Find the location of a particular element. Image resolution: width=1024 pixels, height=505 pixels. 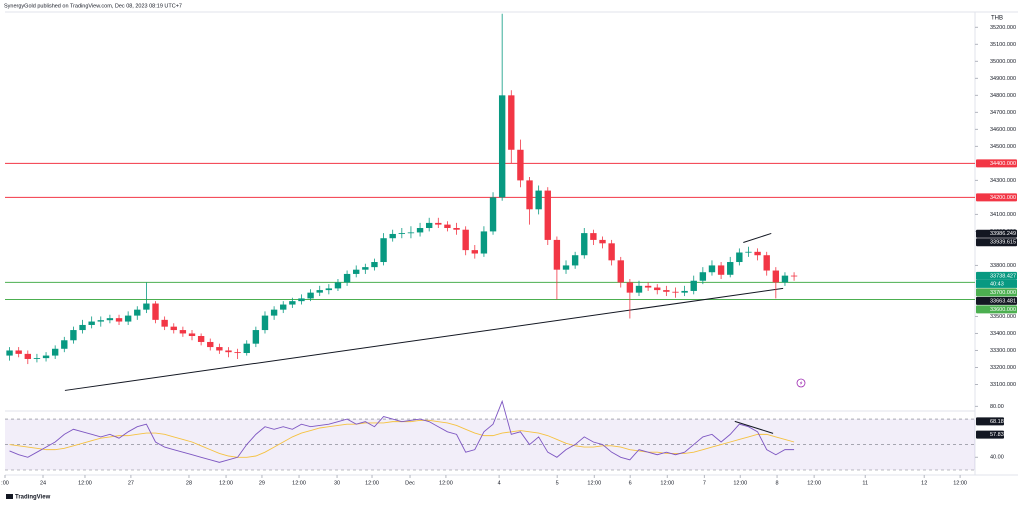

y-tick-label: 33800.000 is located at coordinates (1003, 266).